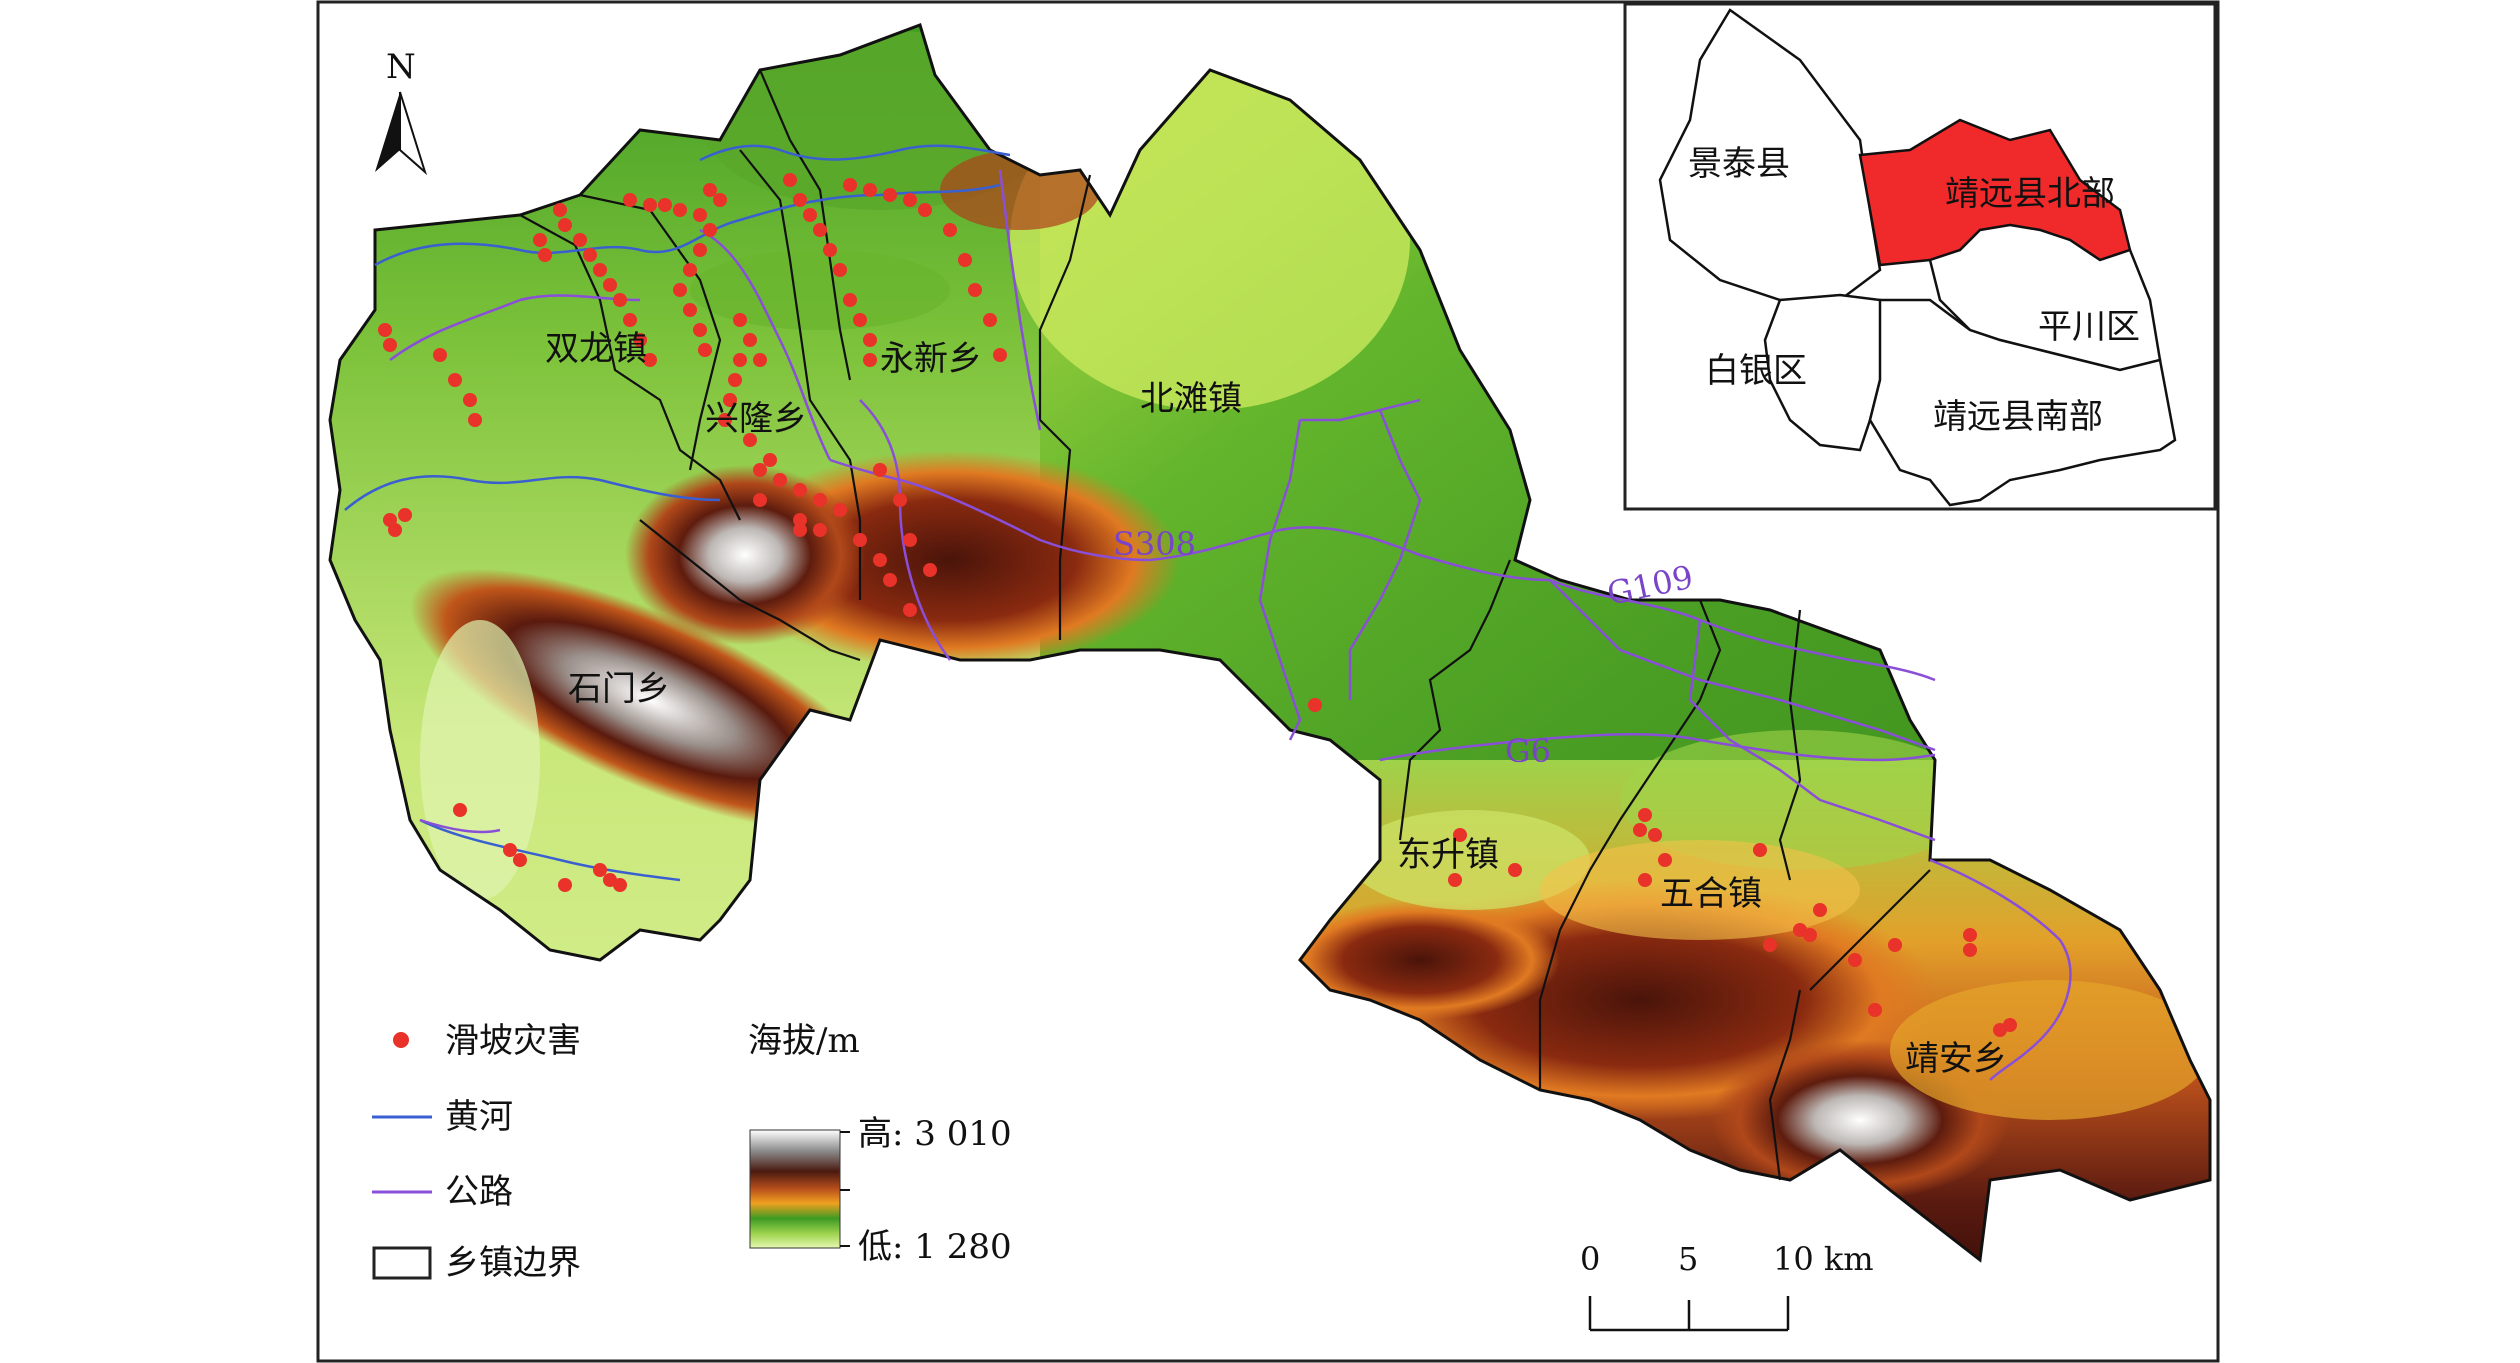 The width and height of the screenshot is (2520, 1363). Describe the element at coordinates (804, 1041) in the screenshot. I see `elevation-title: 海拔/m` at that location.